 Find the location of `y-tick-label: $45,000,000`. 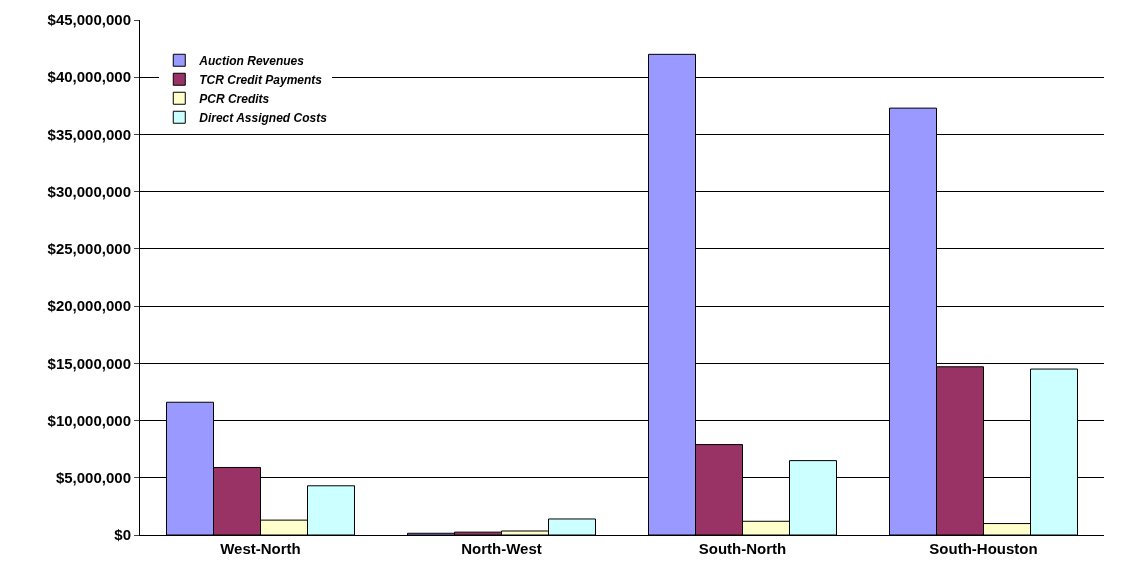

y-tick-label: $45,000,000 is located at coordinates (89, 20).